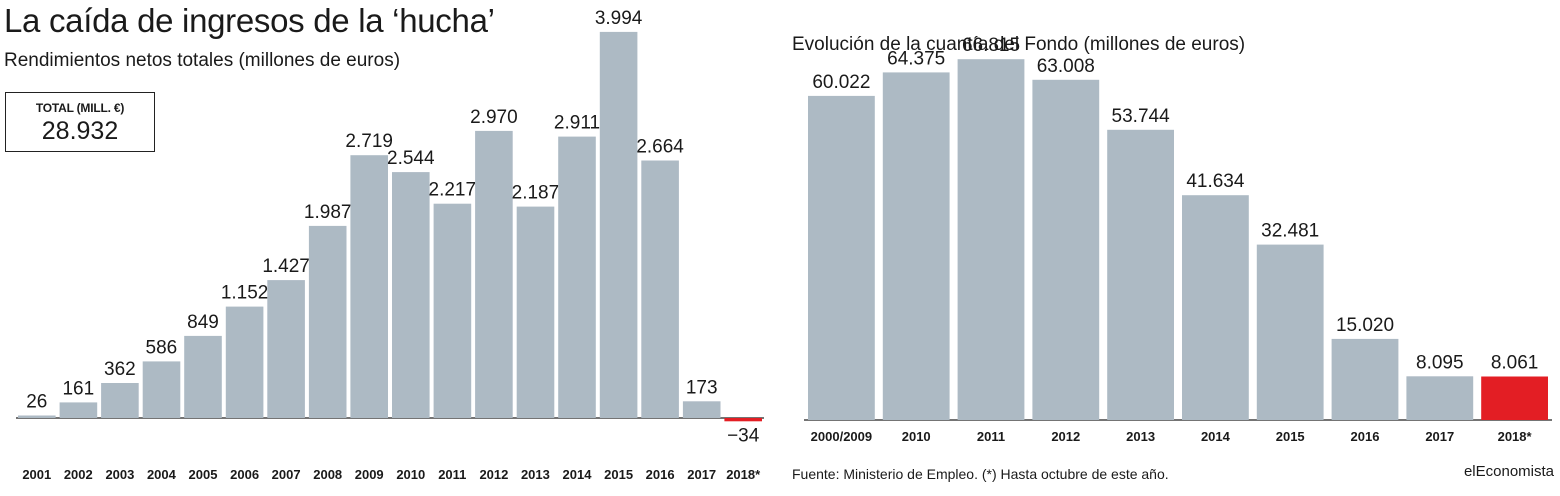  I want to click on data-label: 41.634, so click(1215, 181).